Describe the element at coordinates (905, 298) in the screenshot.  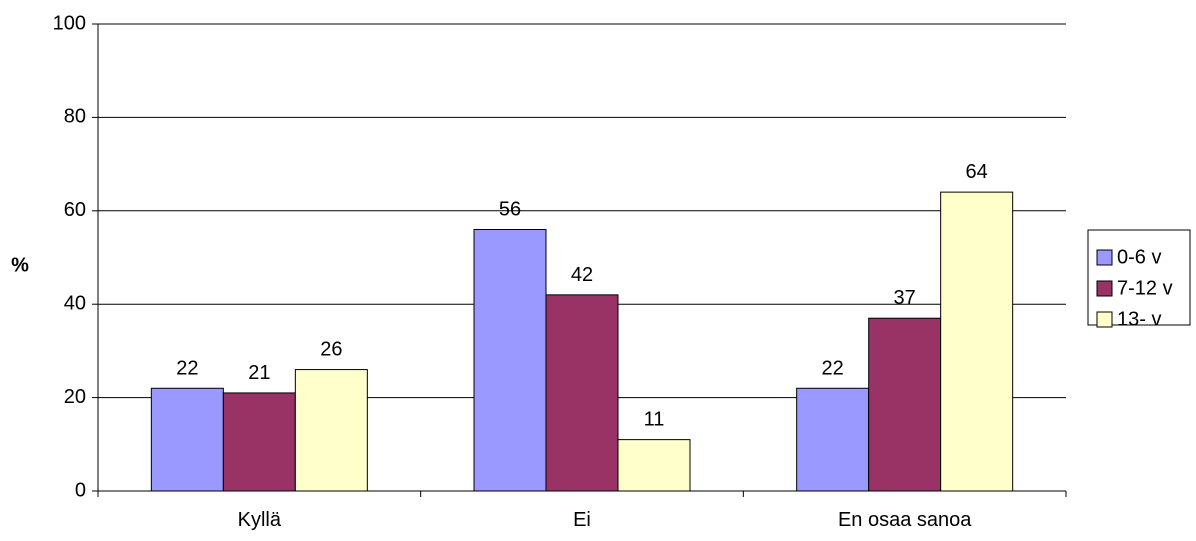
I see `data-label: 37` at that location.